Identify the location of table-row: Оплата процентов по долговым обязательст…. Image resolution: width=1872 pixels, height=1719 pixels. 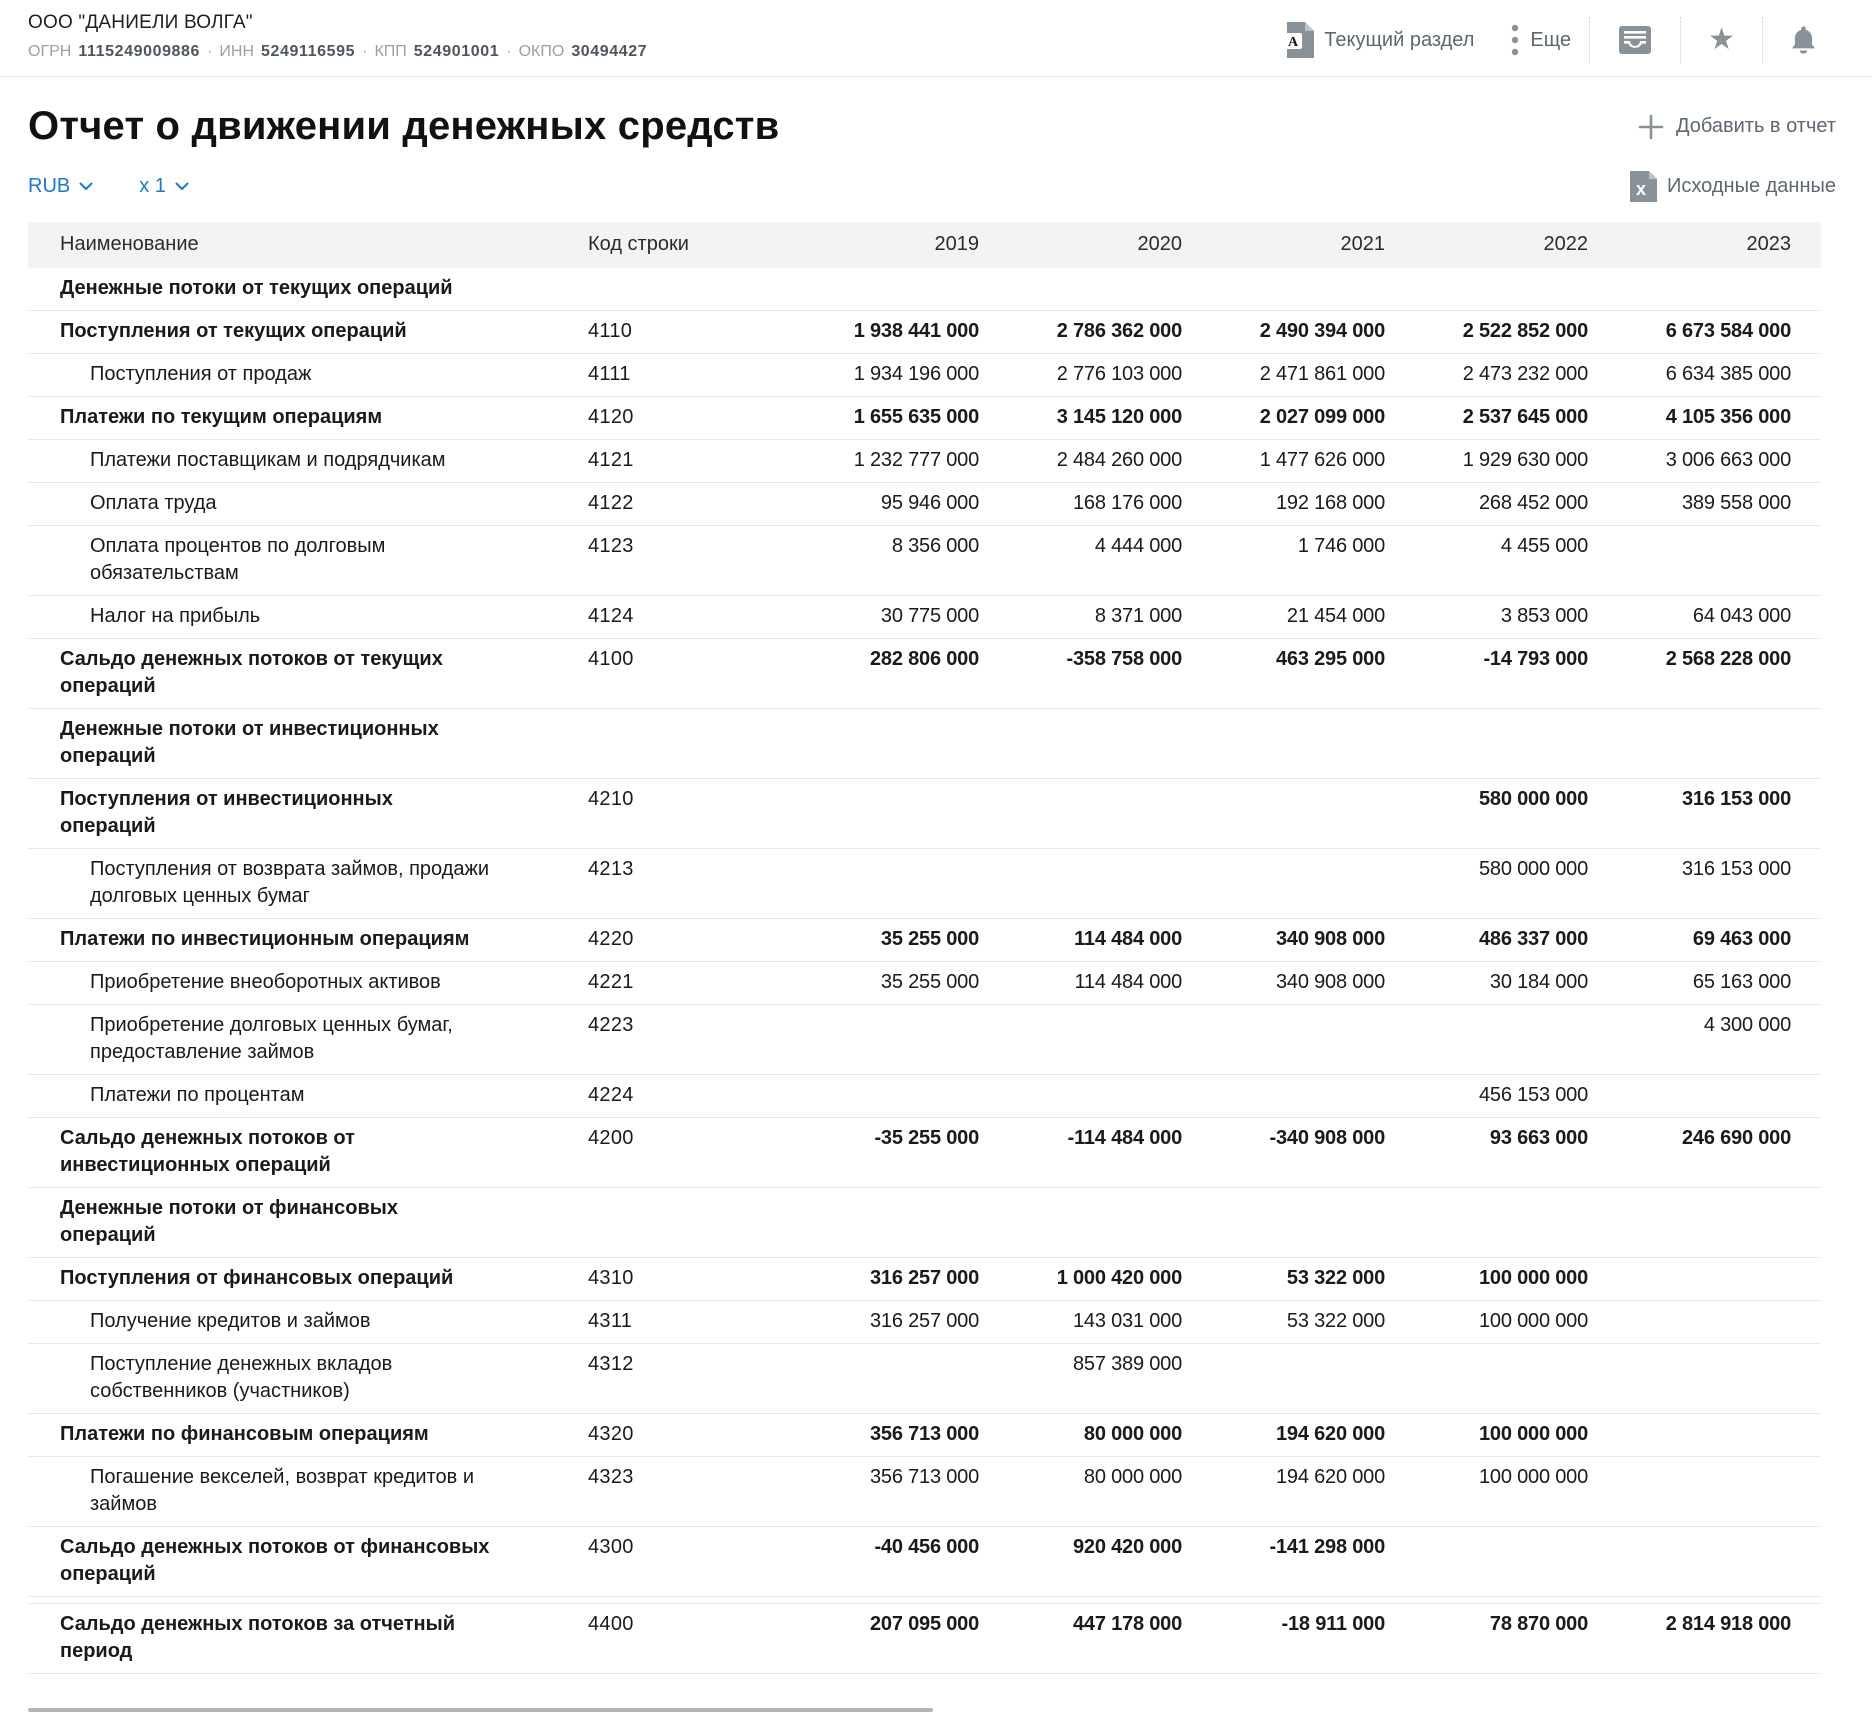
(924, 560).